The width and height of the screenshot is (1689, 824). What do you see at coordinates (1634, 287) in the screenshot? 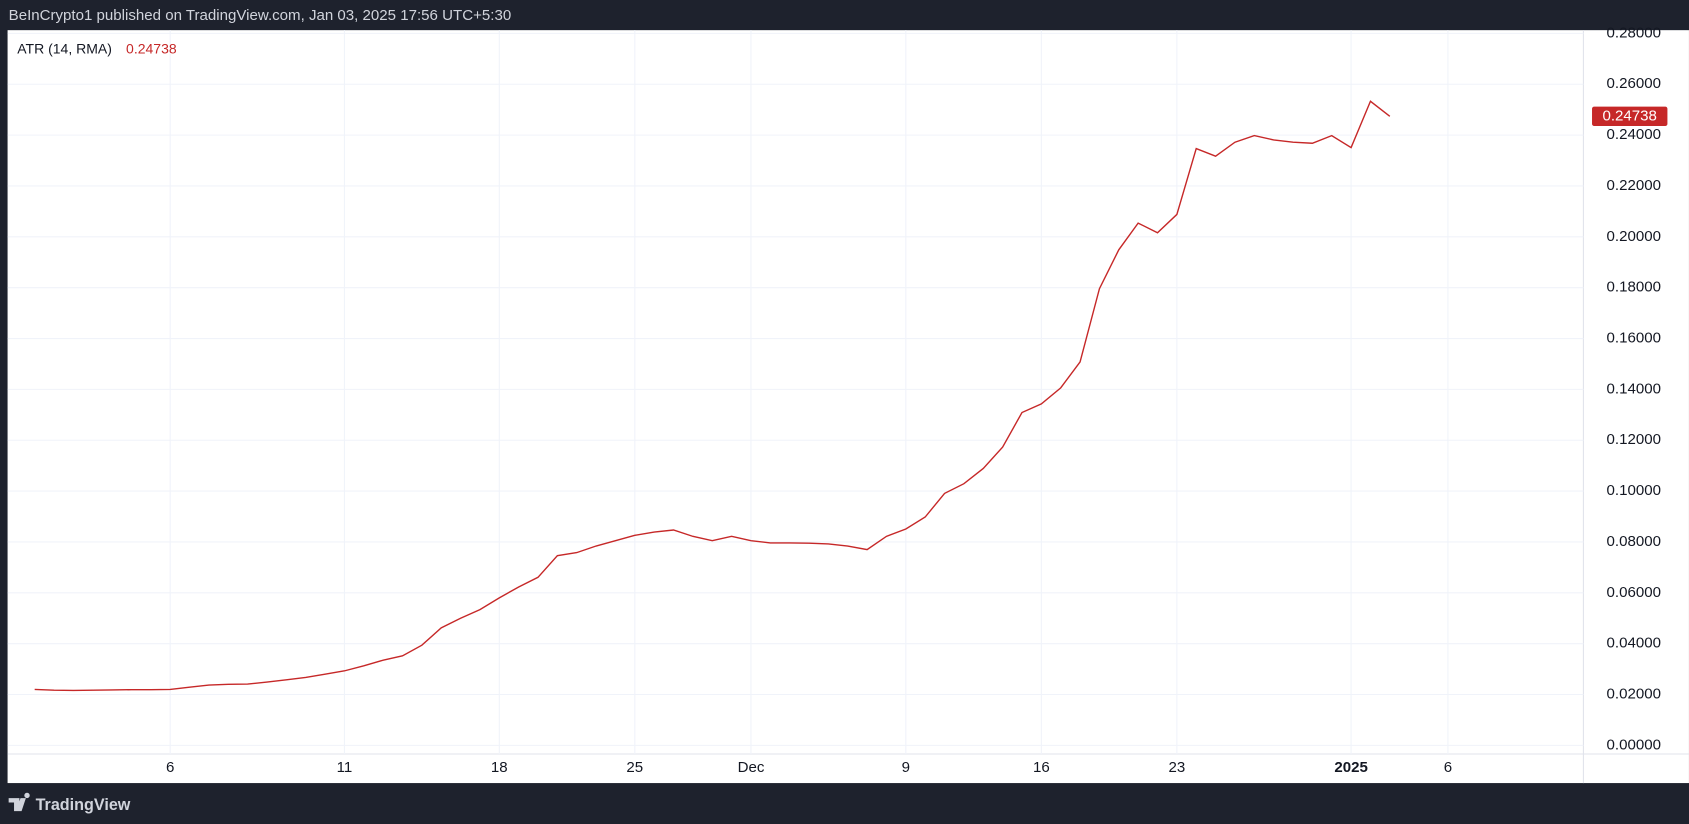
I see `y-tick-label: 0.18000` at bounding box center [1634, 287].